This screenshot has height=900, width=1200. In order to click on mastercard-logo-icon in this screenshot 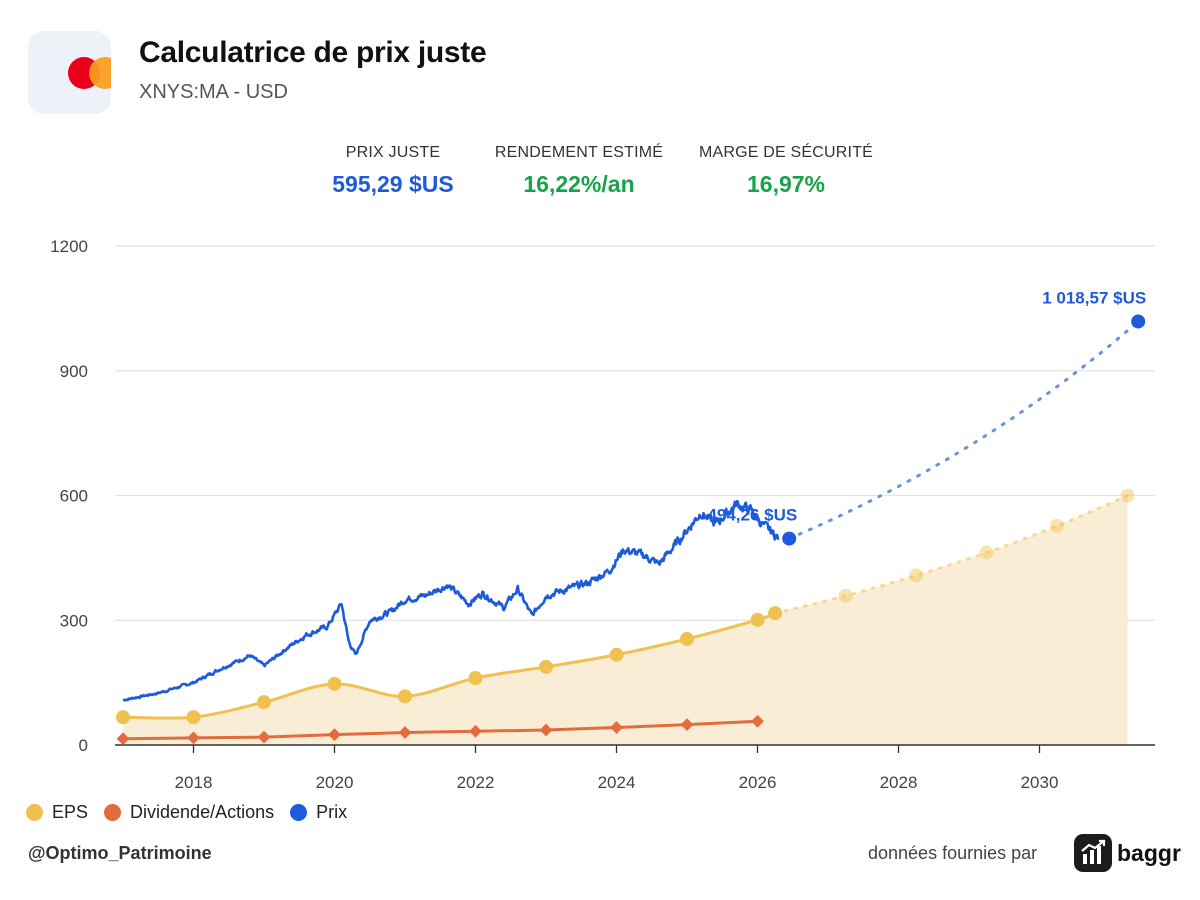, I will do `click(89, 73)`.